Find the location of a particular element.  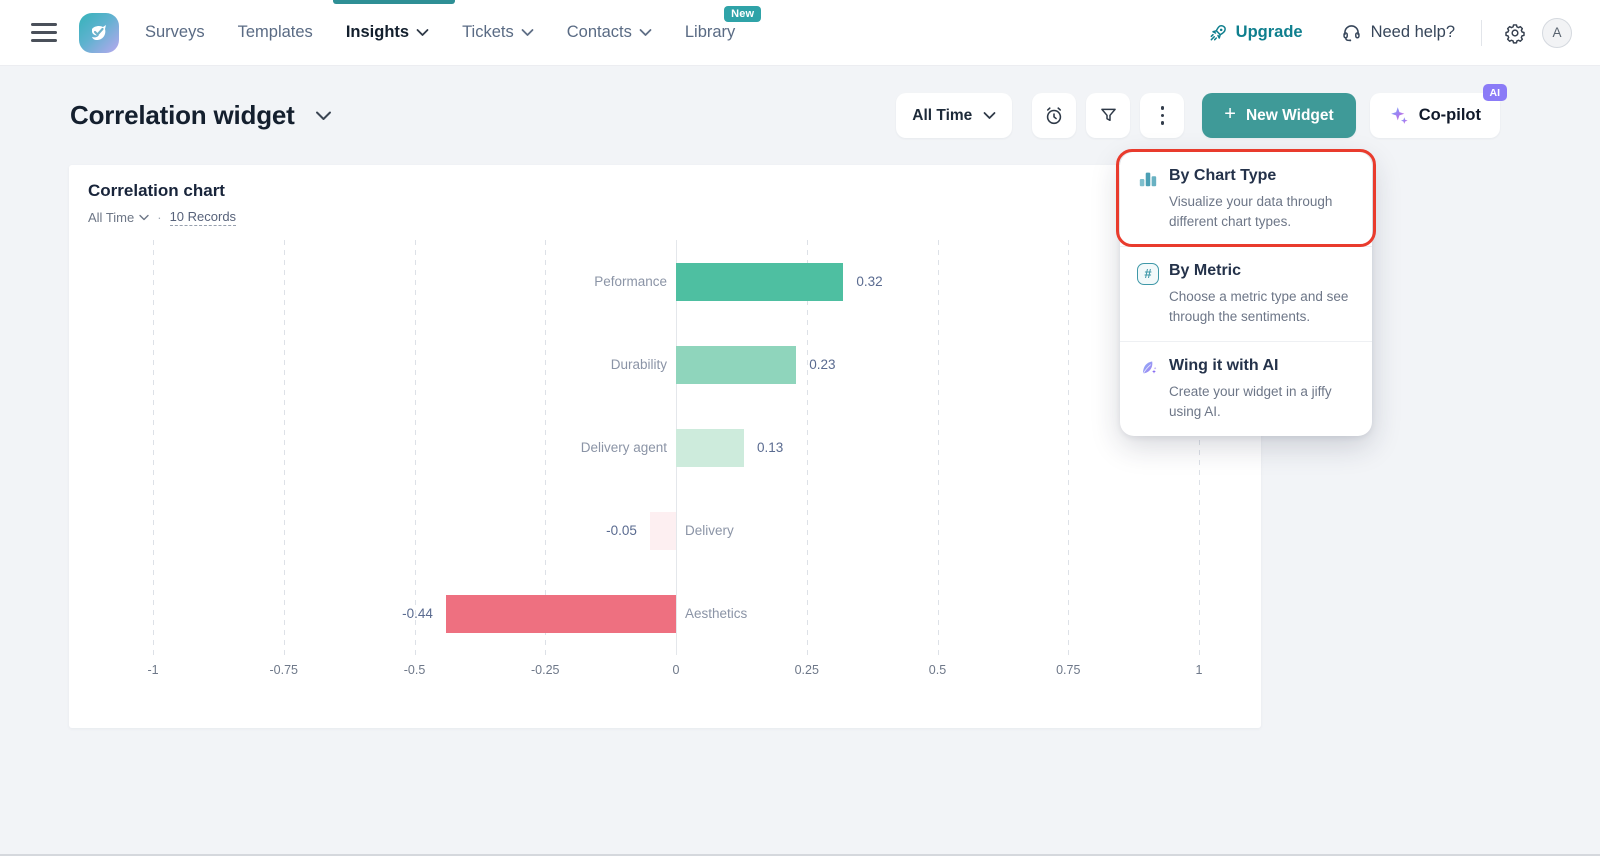

hash-icon: # is located at coordinates (1148, 273).